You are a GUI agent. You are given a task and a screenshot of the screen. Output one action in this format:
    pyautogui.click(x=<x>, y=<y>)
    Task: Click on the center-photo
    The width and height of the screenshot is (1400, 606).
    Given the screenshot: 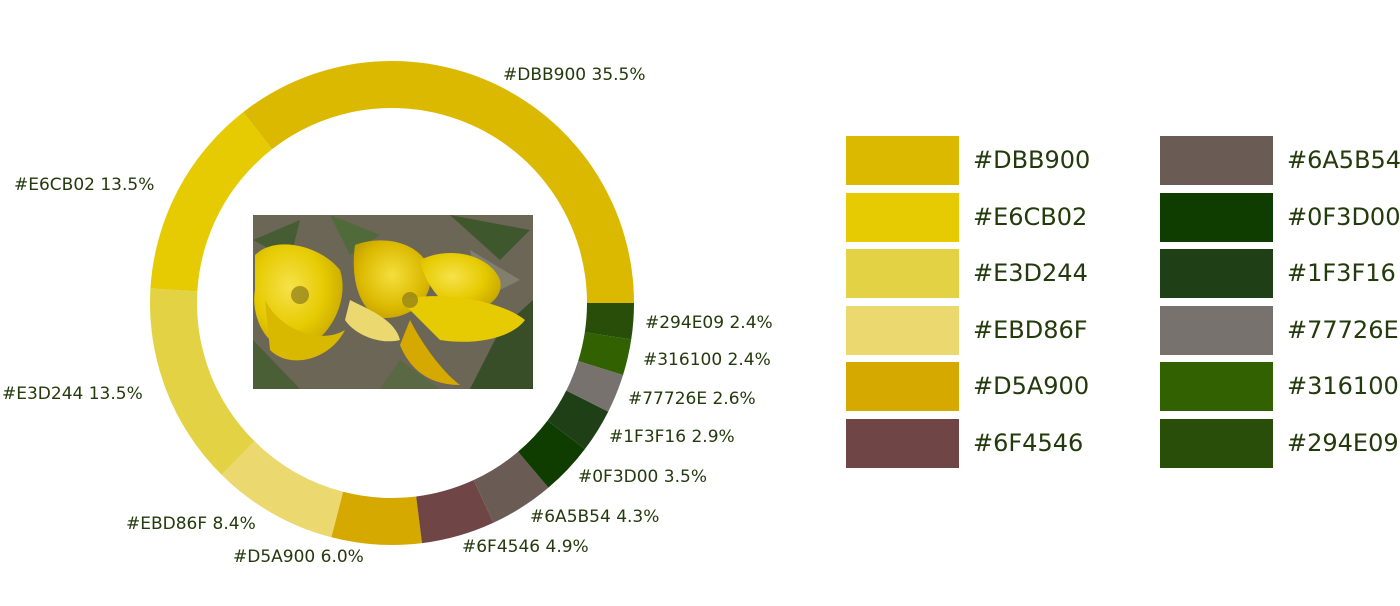 What is the action you would take?
    pyautogui.click(x=393, y=302)
    